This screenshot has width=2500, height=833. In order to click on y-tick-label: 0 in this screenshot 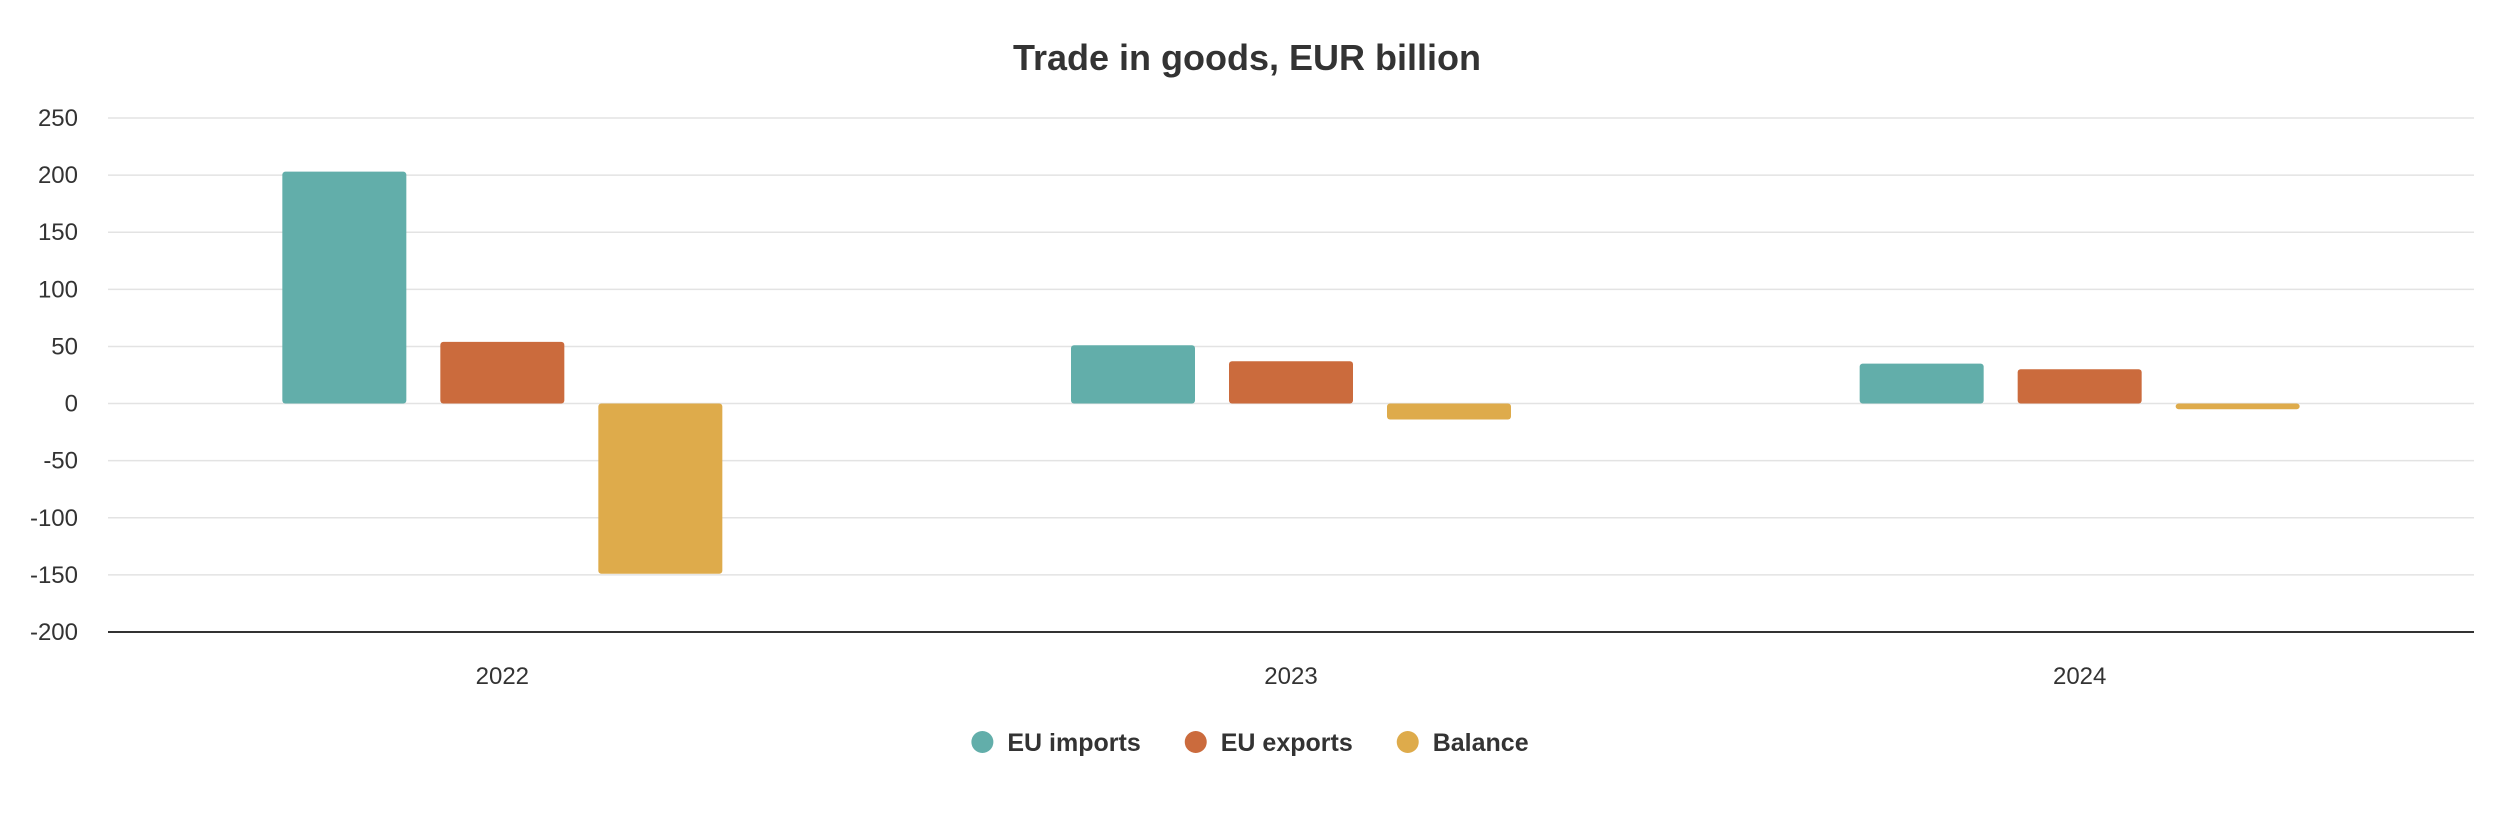, I will do `click(71, 404)`.